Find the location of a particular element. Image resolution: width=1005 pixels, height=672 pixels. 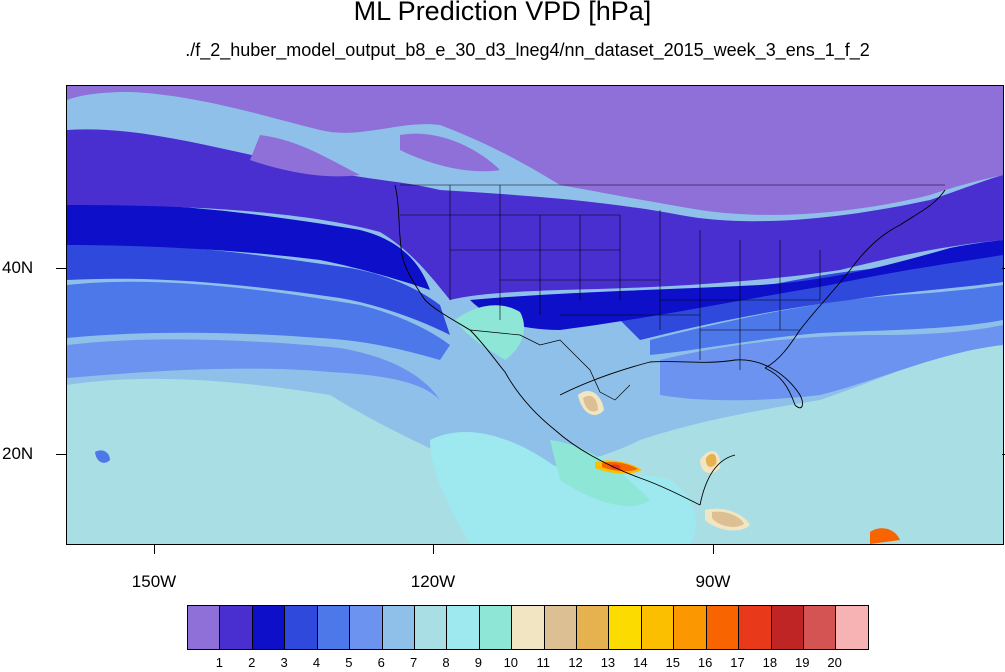

colorbar-label: 16 is located at coordinates (705, 662).